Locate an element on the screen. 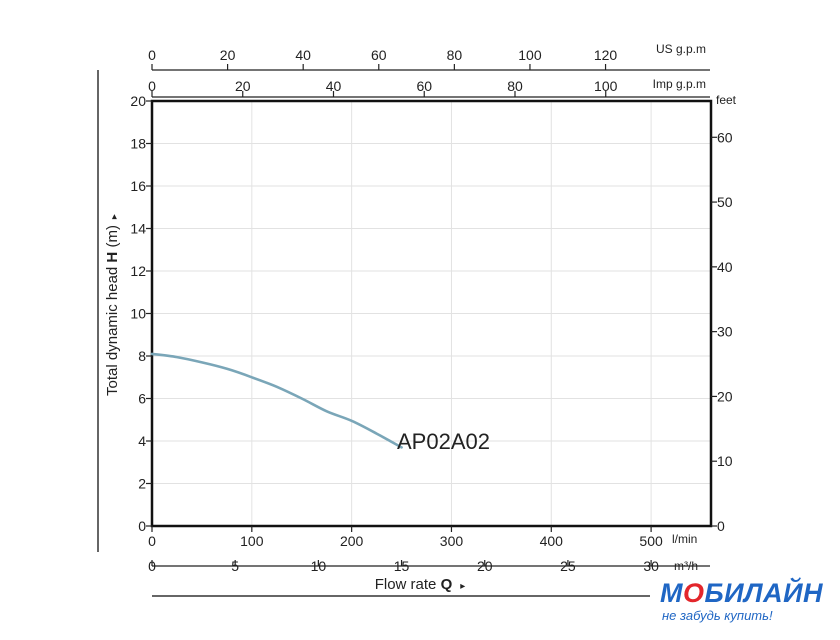 Image resolution: width=840 pixels, height=640 pixels. y-left-tick-label: 6 is located at coordinates (142, 399).